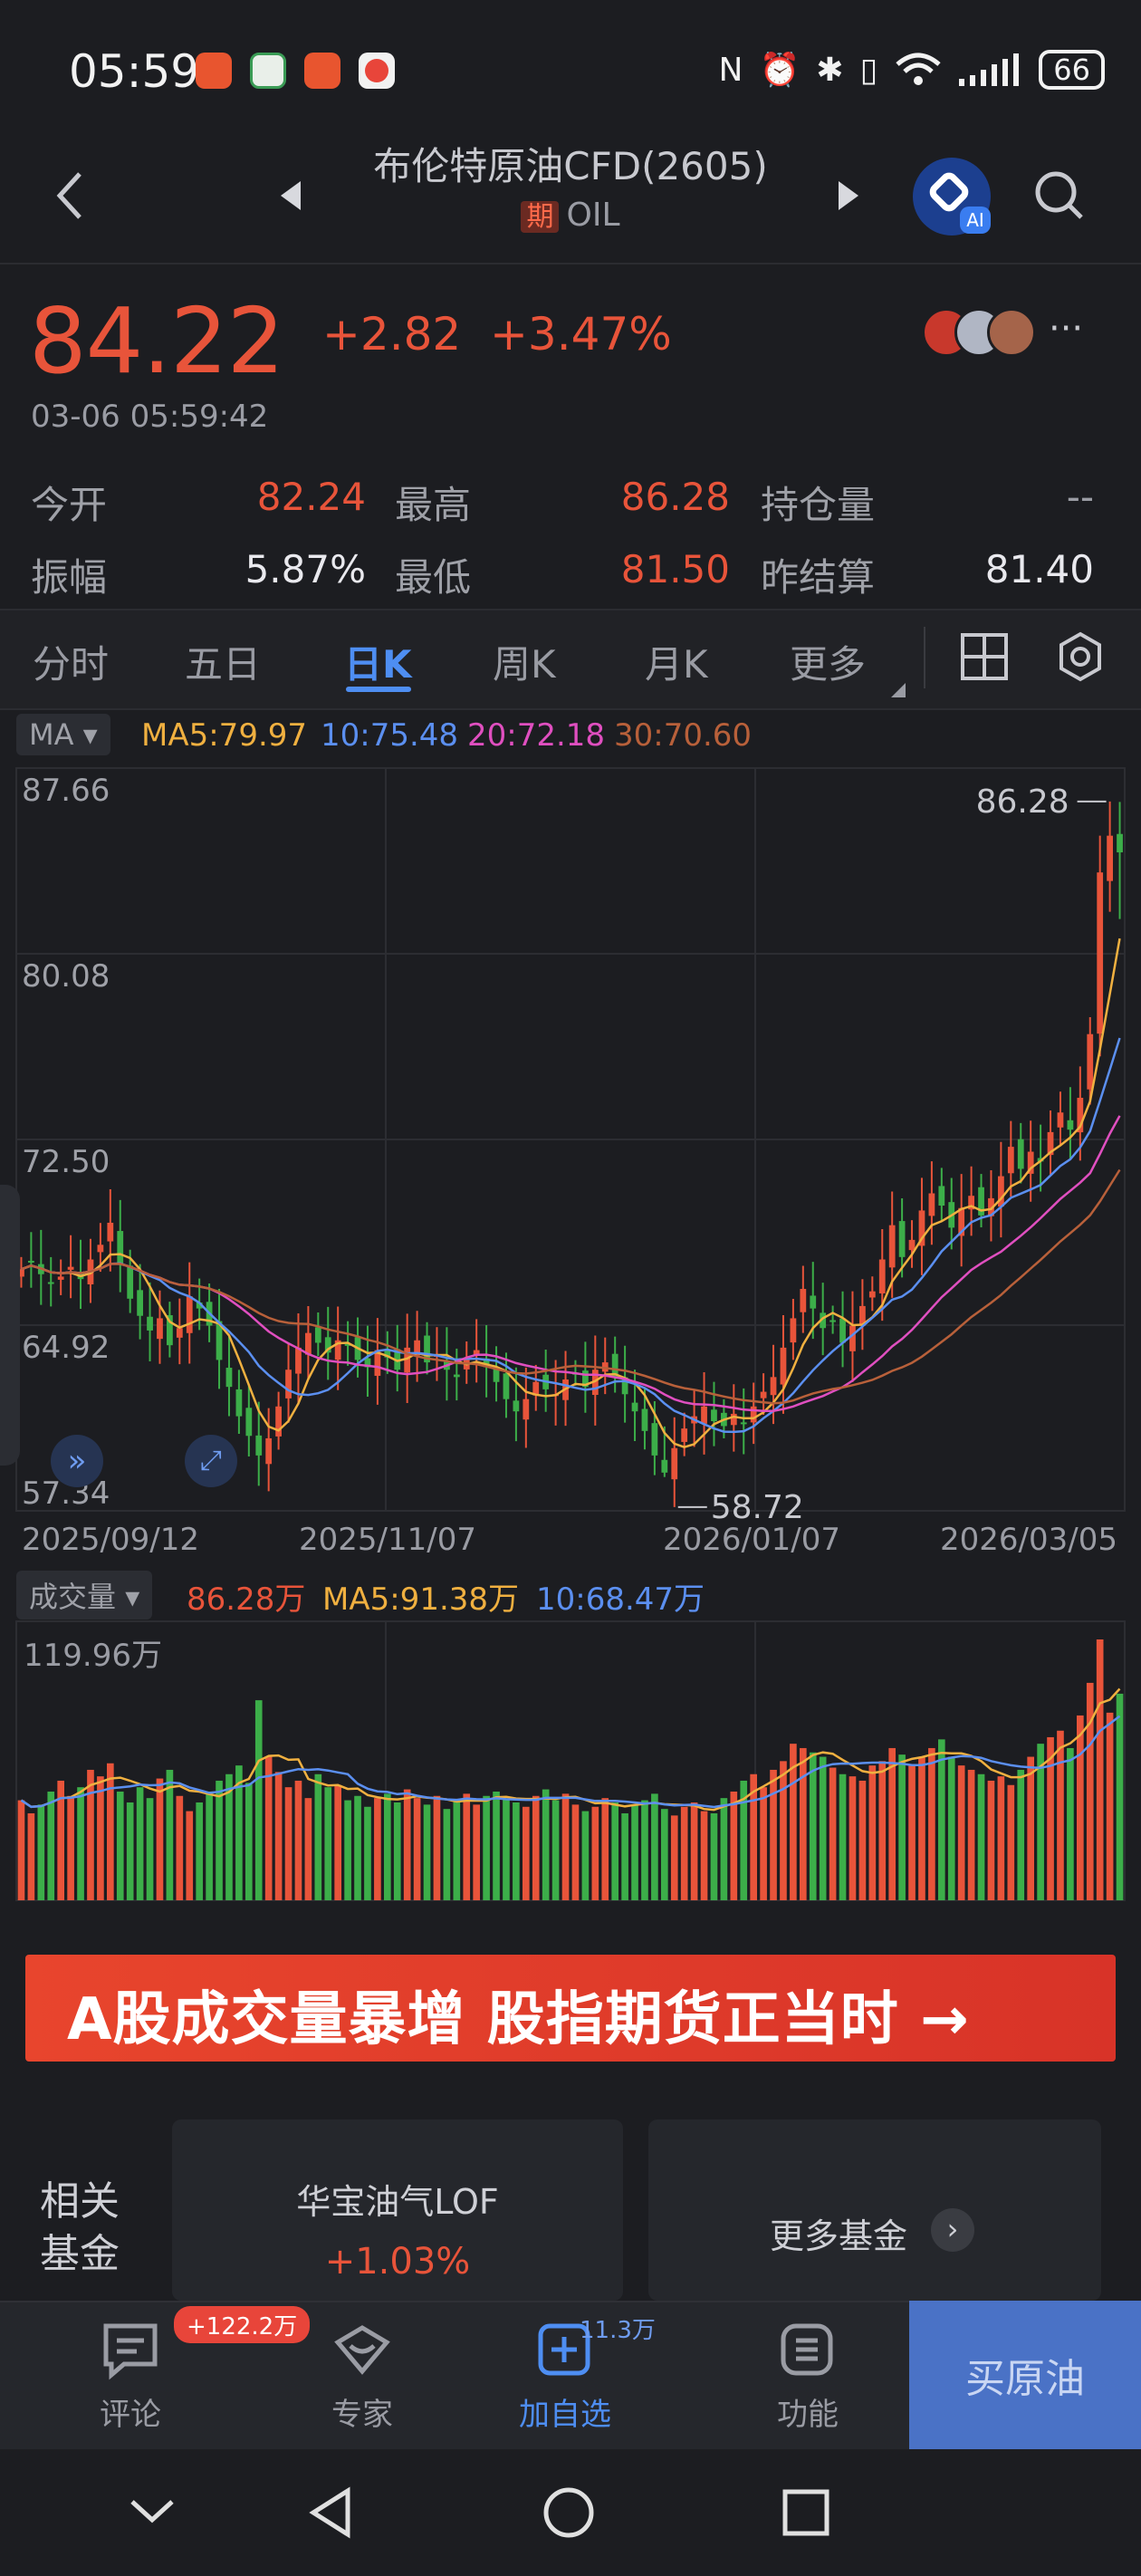 This screenshot has height=2576, width=1141. I want to click on tab-weekly-k: 周K, so click(524, 664).